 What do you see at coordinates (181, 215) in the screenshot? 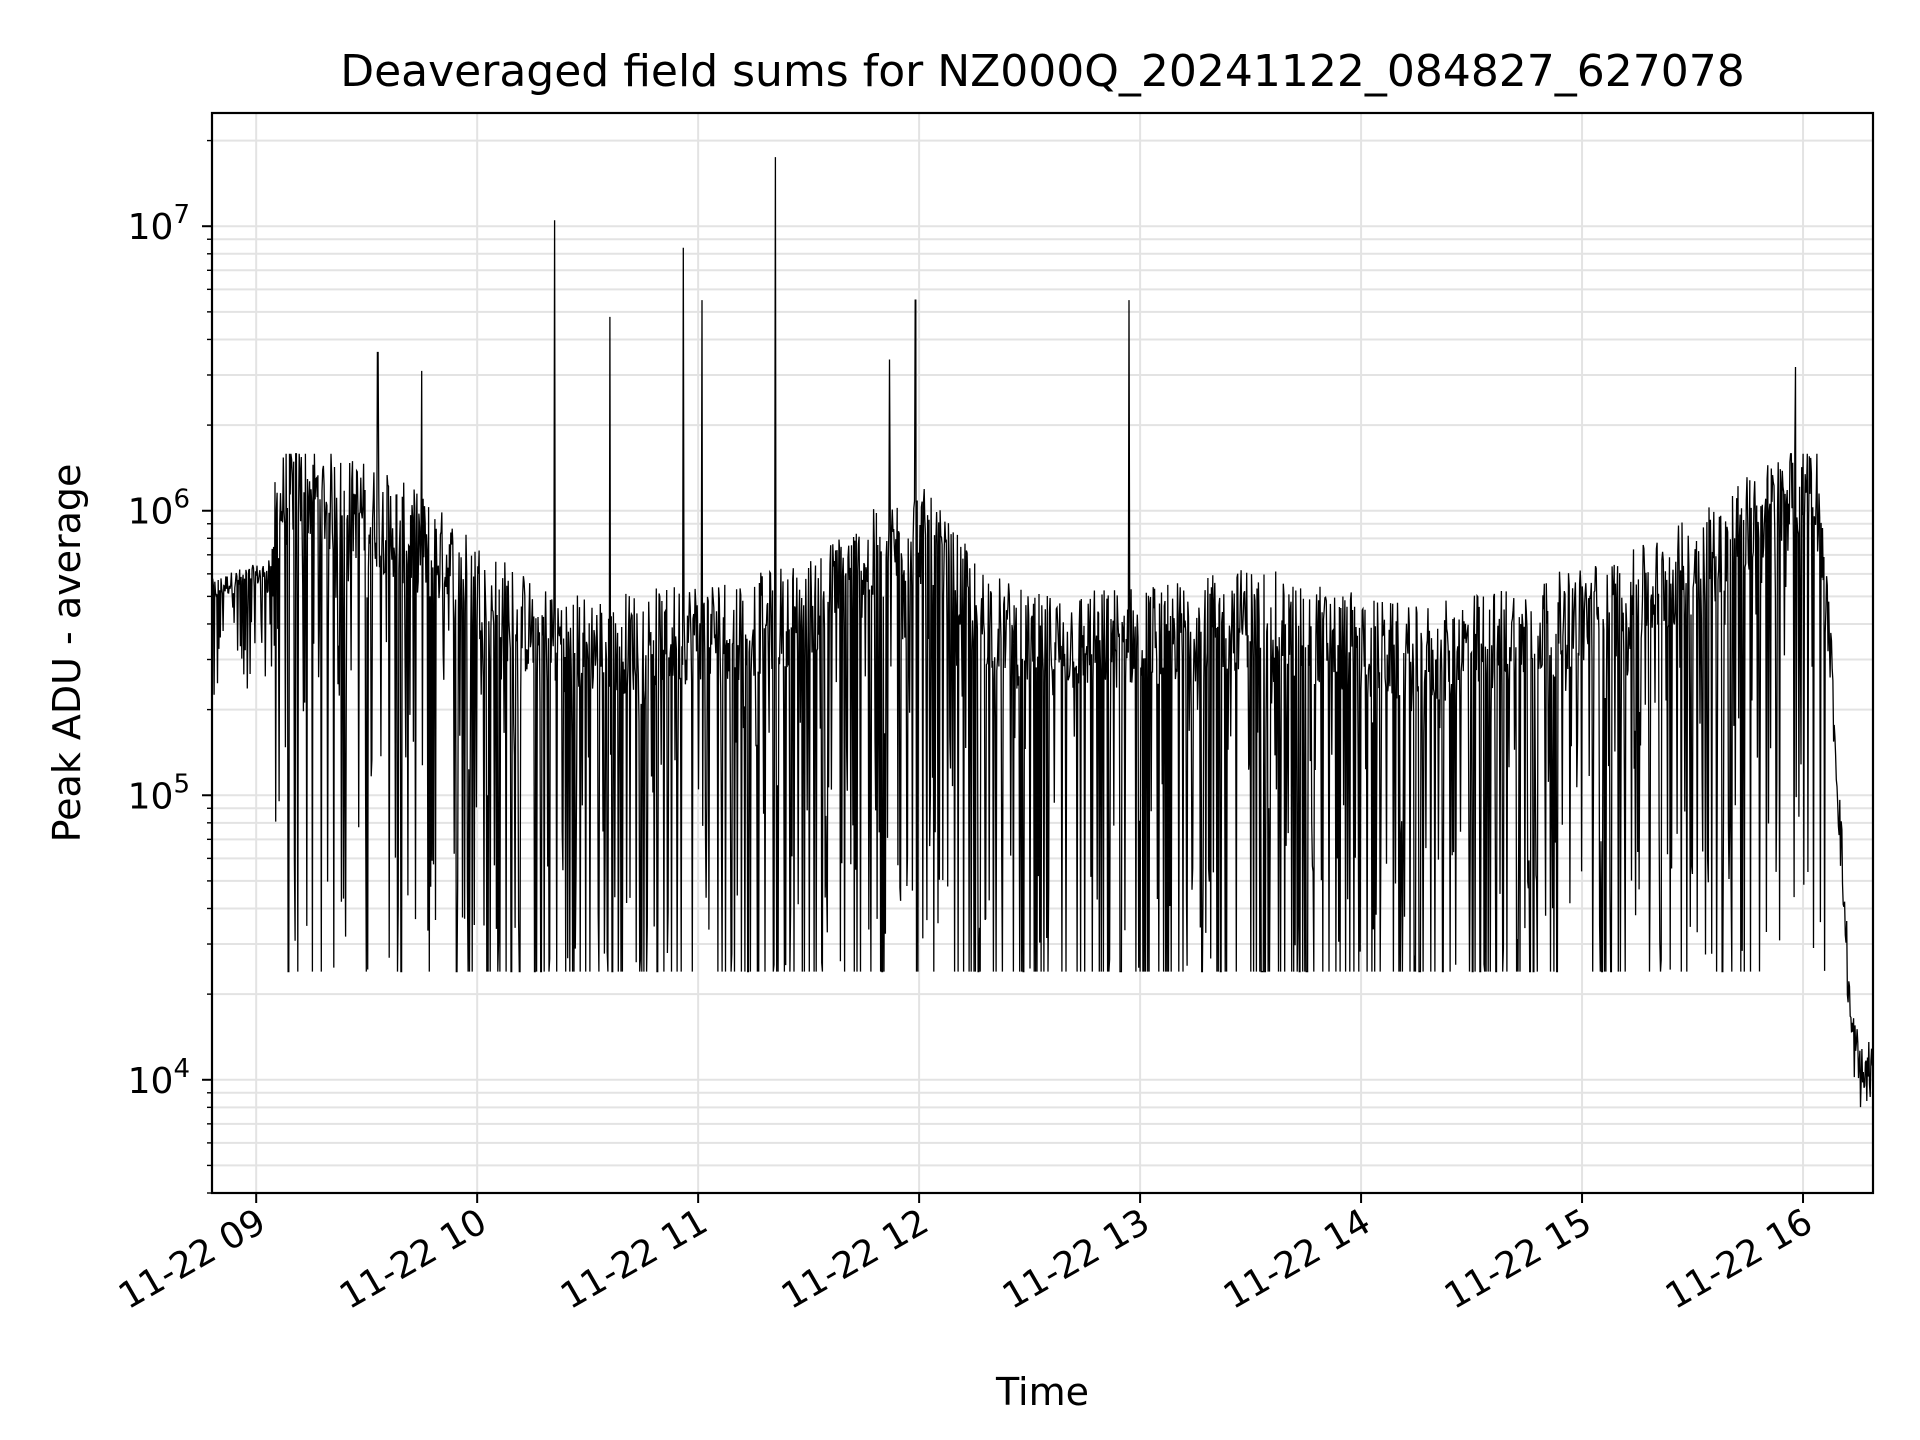
I see `y-tick-exponent: 7` at bounding box center [181, 215].